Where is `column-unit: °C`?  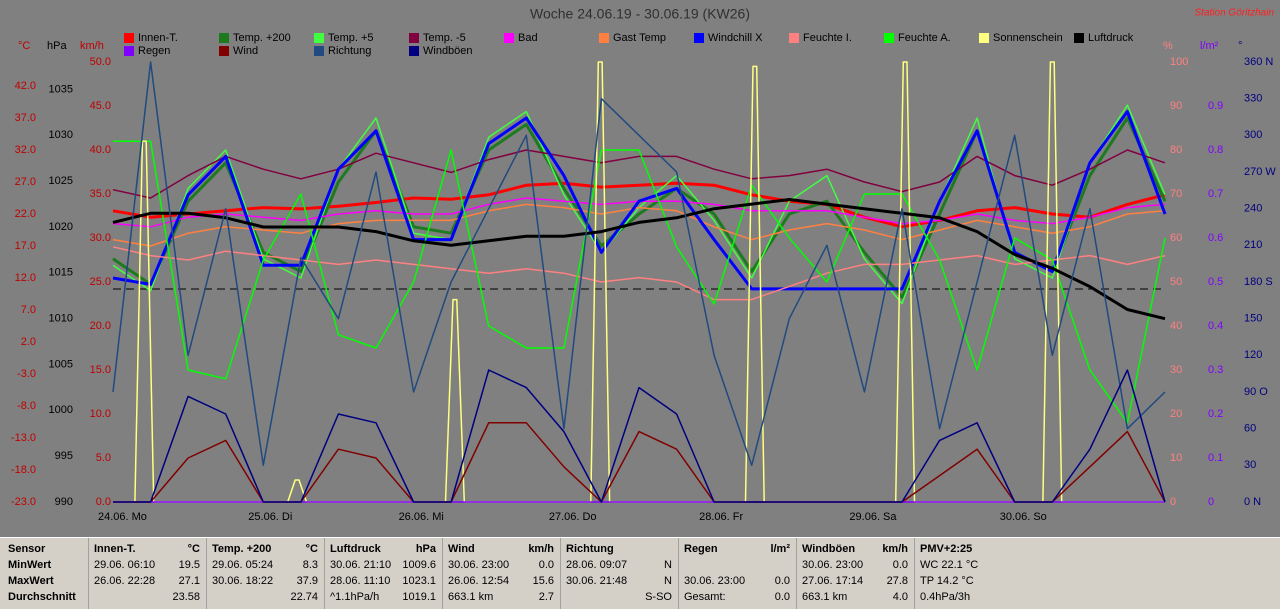
column-unit: °C is located at coordinates (311, 549).